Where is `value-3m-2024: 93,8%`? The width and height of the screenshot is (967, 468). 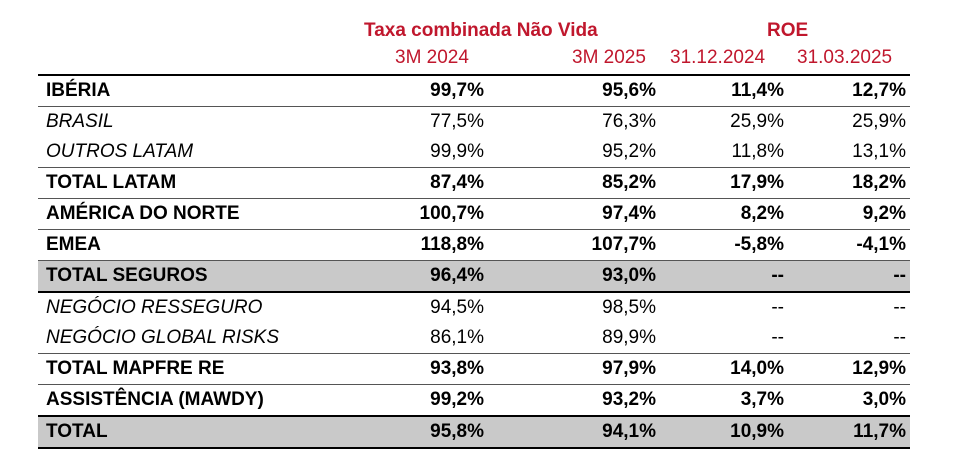 value-3m-2024: 93,8% is located at coordinates (457, 368).